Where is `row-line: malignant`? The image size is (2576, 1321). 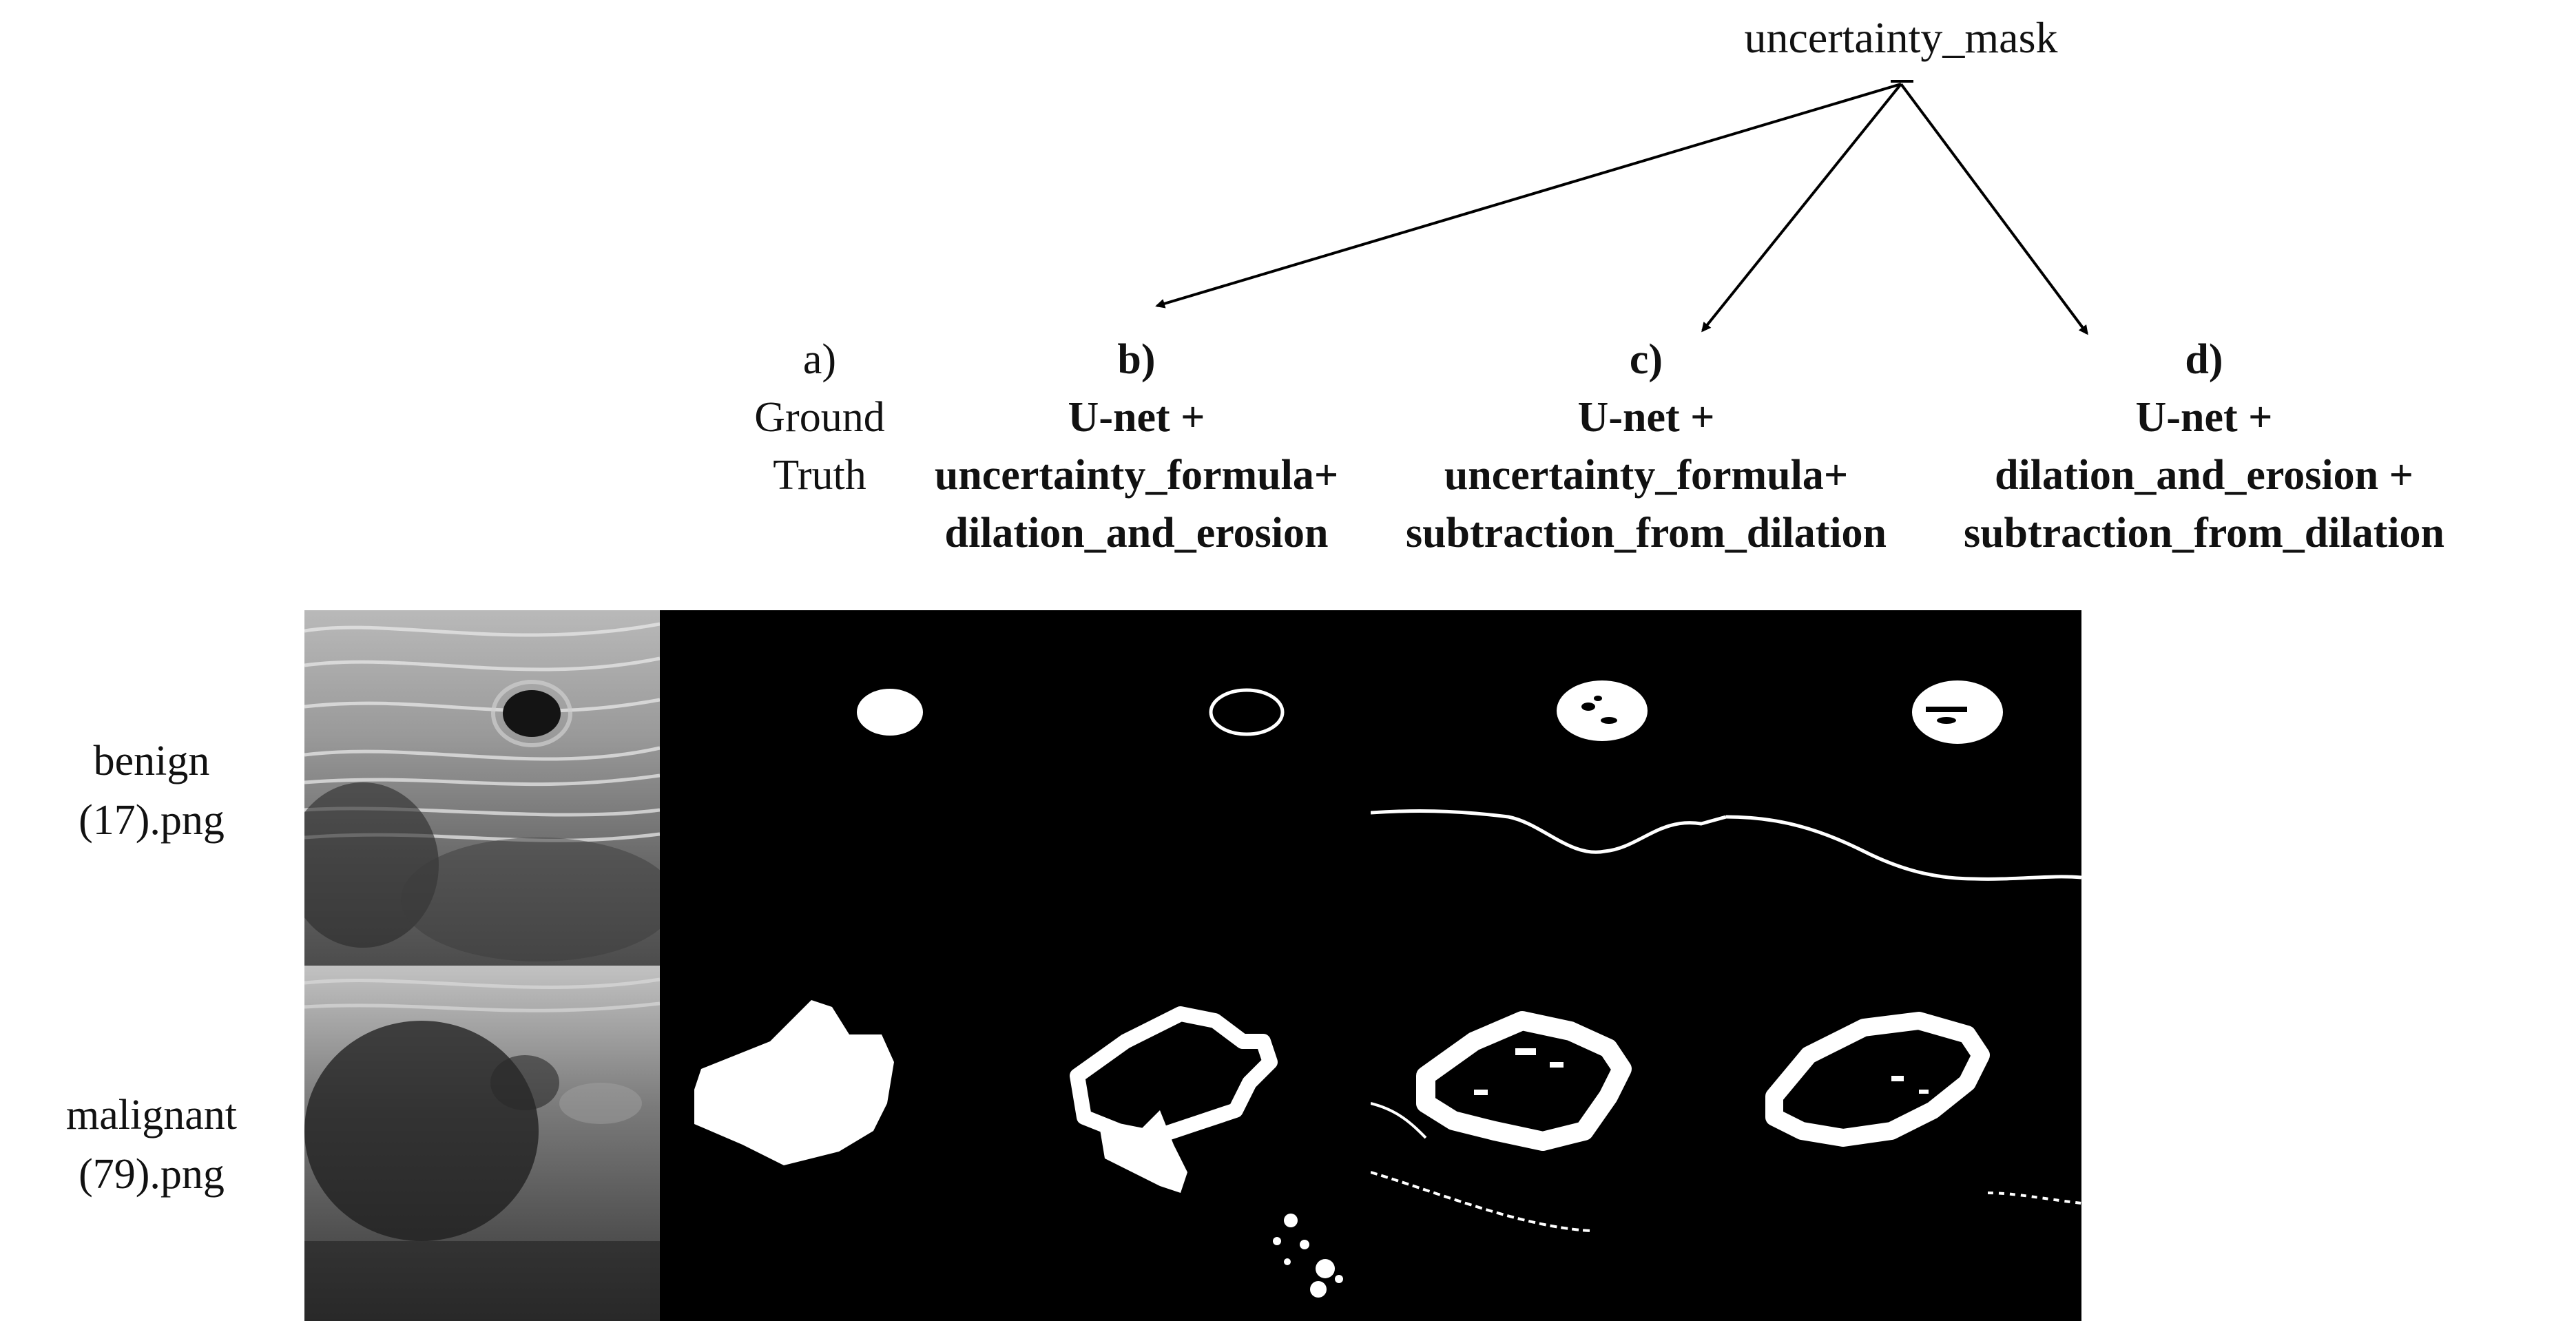
row-line: malignant is located at coordinates (151, 1115).